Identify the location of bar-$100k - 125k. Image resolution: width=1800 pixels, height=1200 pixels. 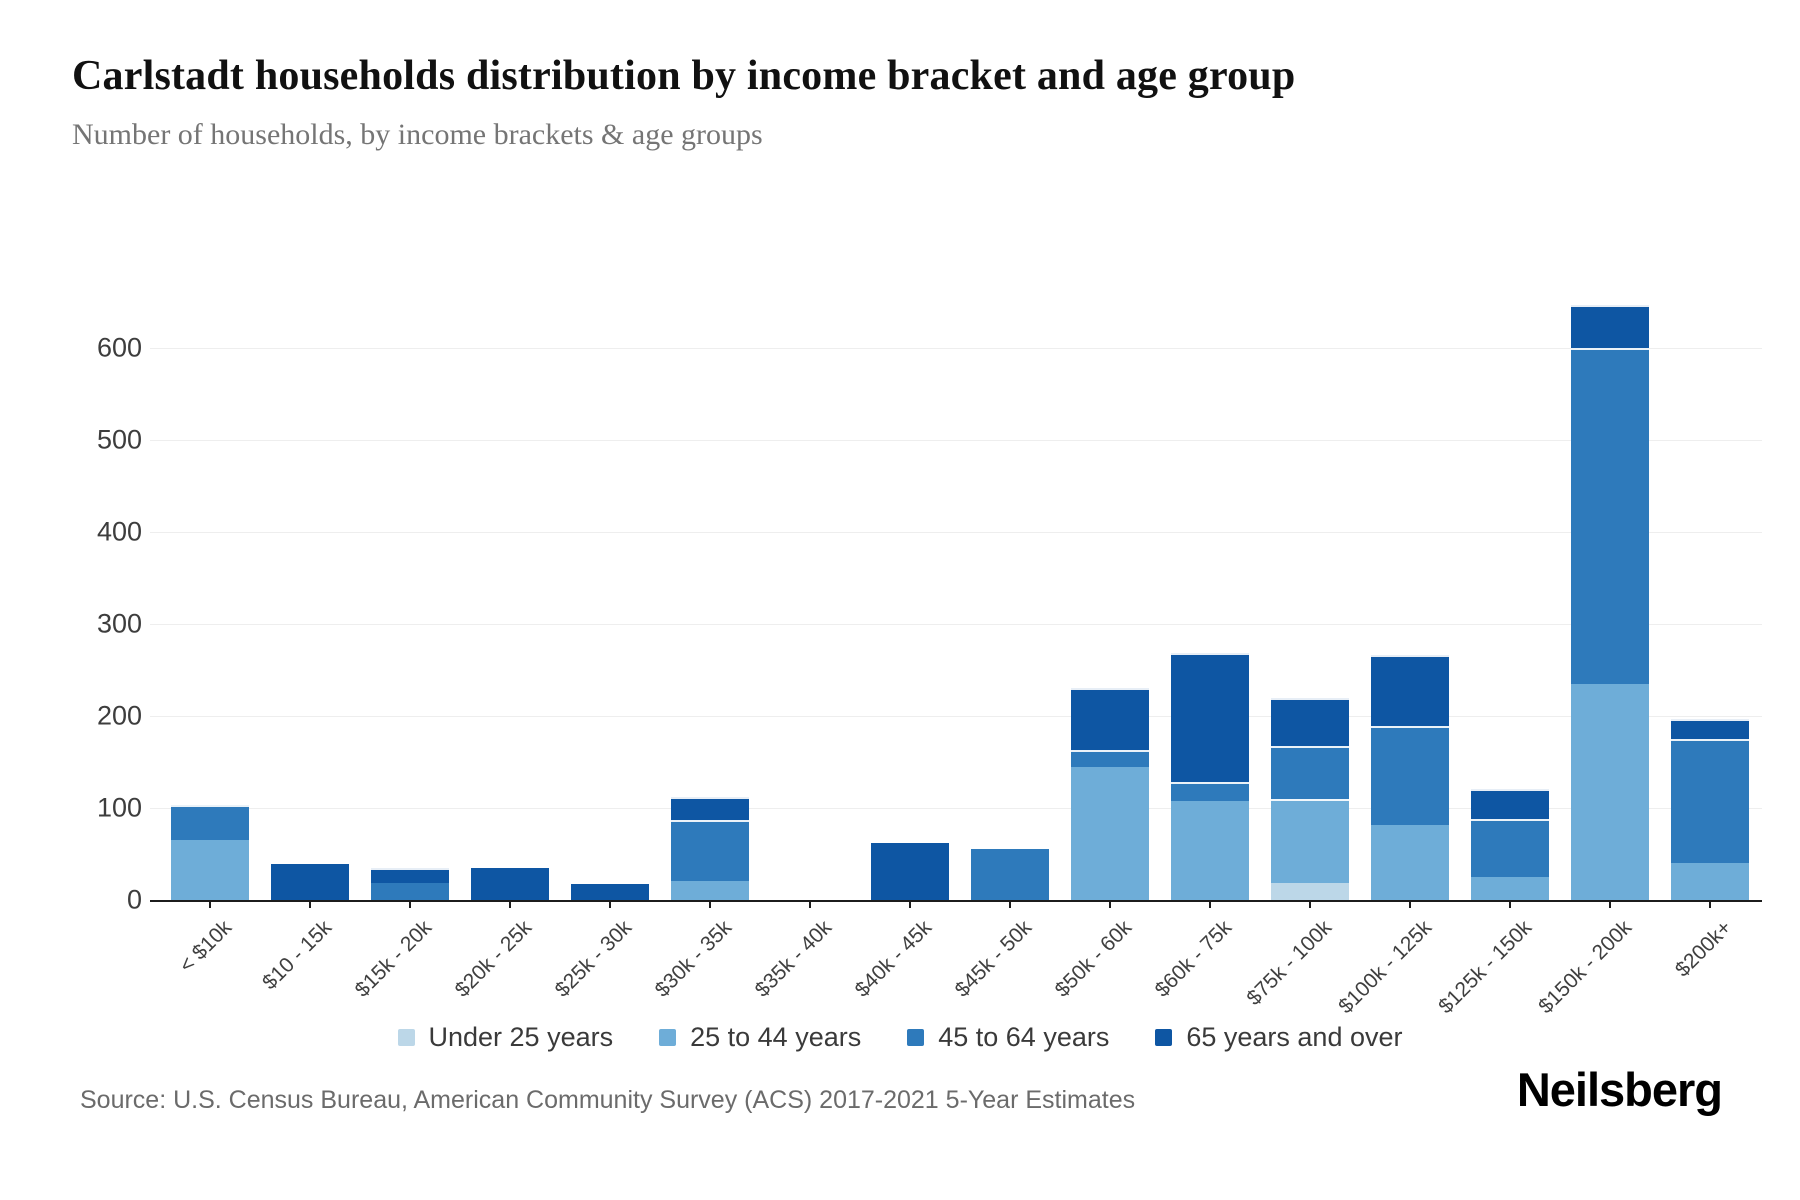
(1410, 777).